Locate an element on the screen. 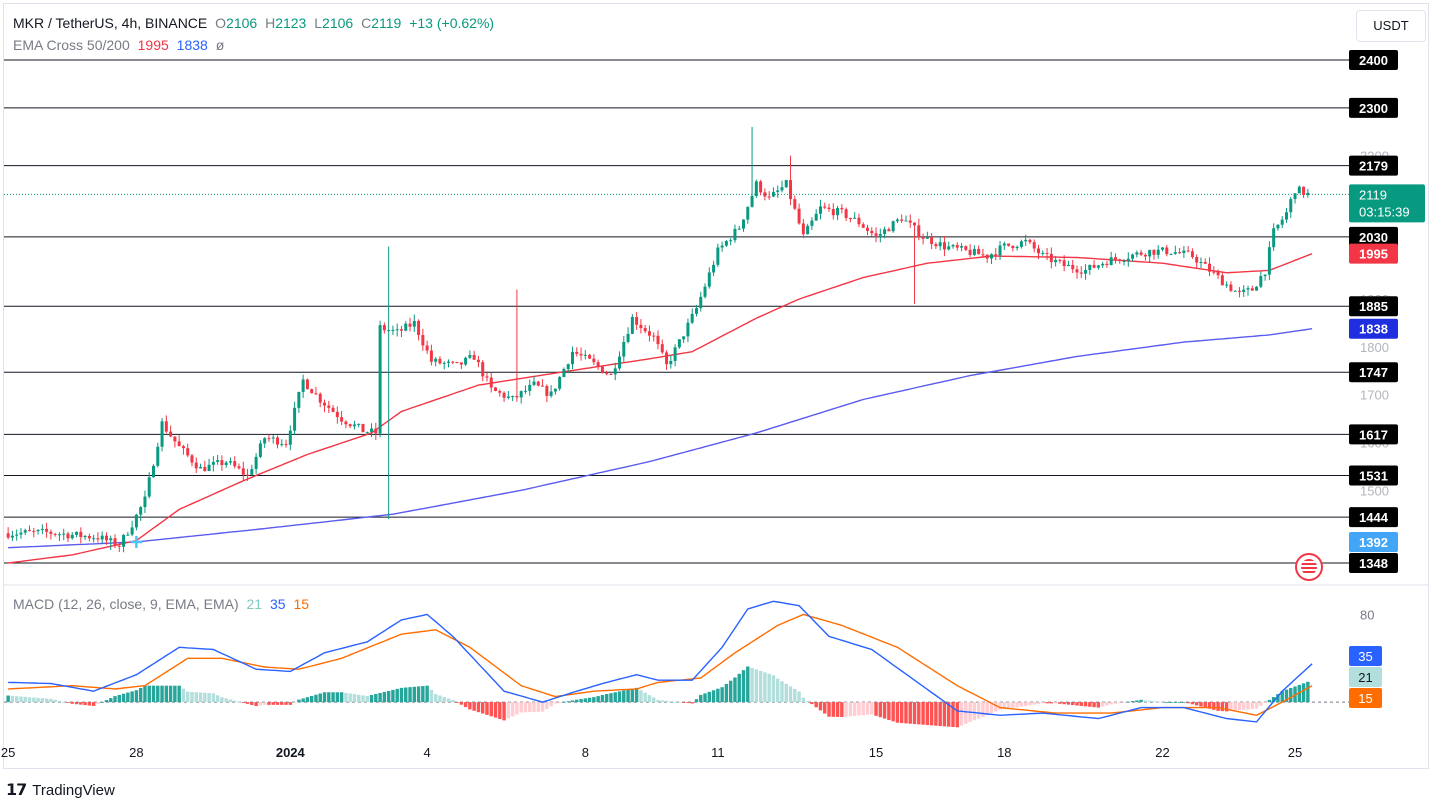  tradingview-brand: 𝟭𝟳 TradingView is located at coordinates (60, 790).